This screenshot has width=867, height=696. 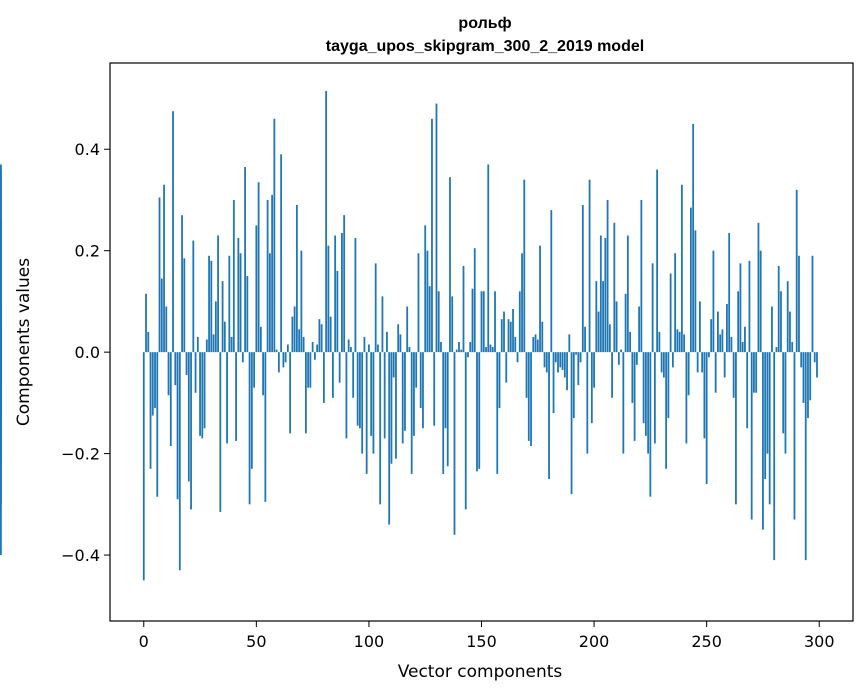 What do you see at coordinates (87, 149) in the screenshot?
I see `y-tick-label: 0.4` at bounding box center [87, 149].